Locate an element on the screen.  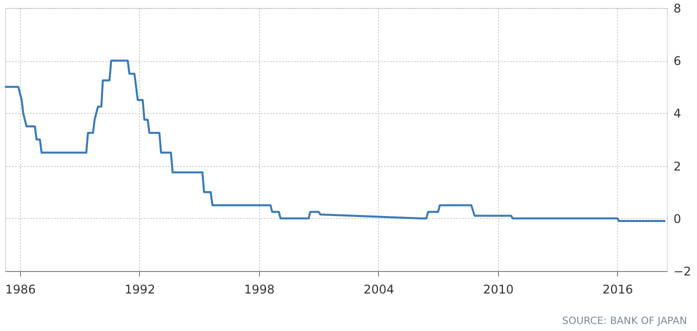
y-tick-label: 2 is located at coordinates (678, 166).